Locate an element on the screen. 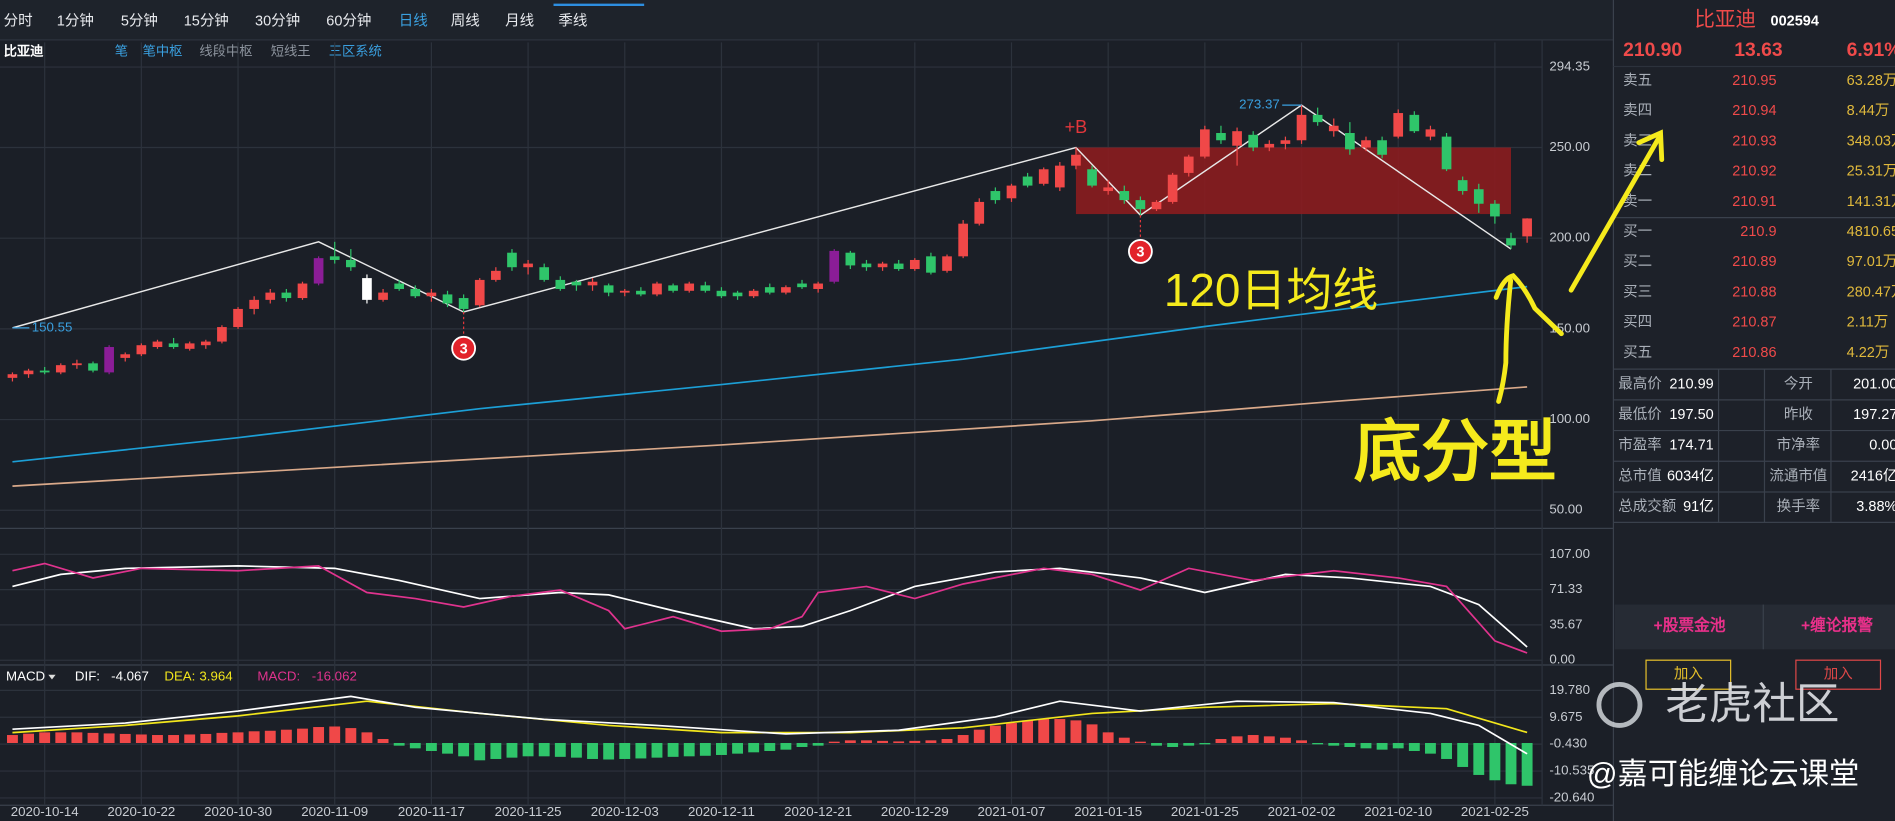  stat-label: 最低价 is located at coordinates (1640, 414).